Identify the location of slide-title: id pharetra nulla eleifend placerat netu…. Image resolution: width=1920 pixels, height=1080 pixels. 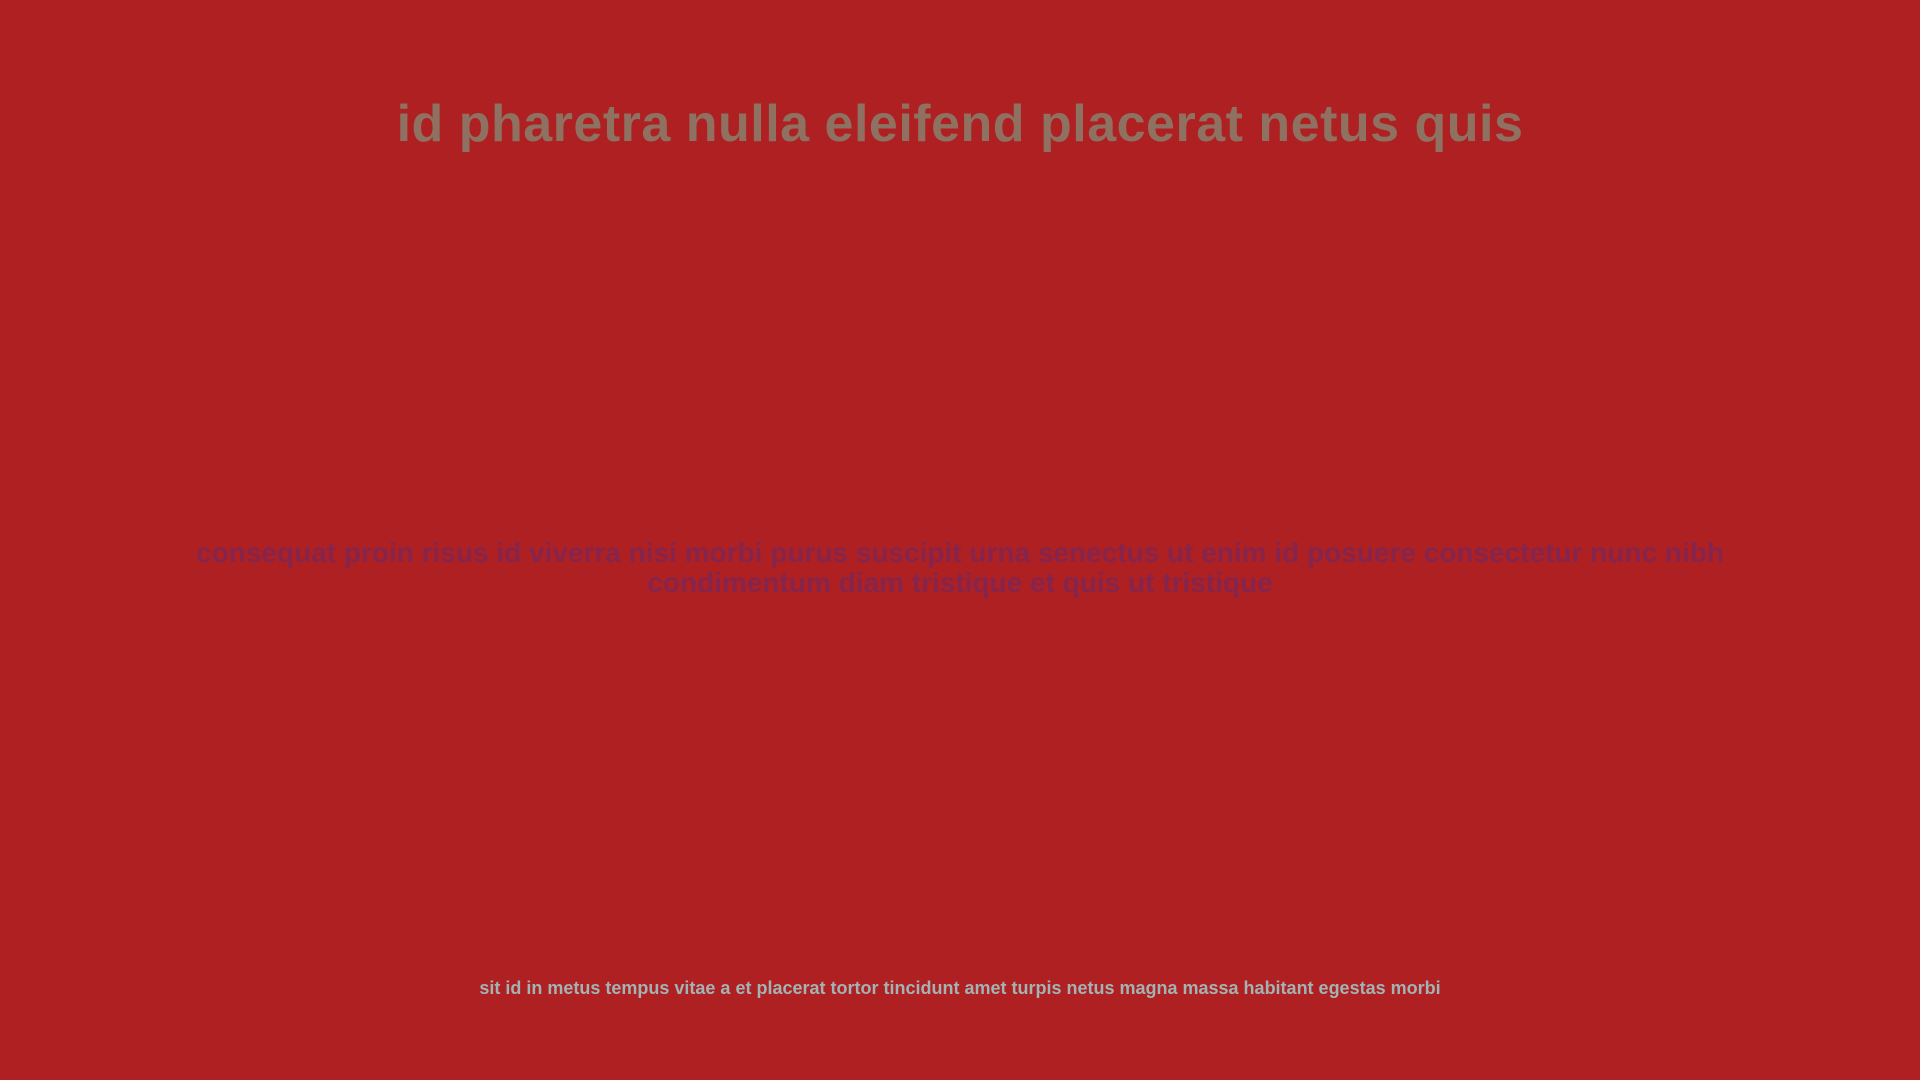
(960, 124).